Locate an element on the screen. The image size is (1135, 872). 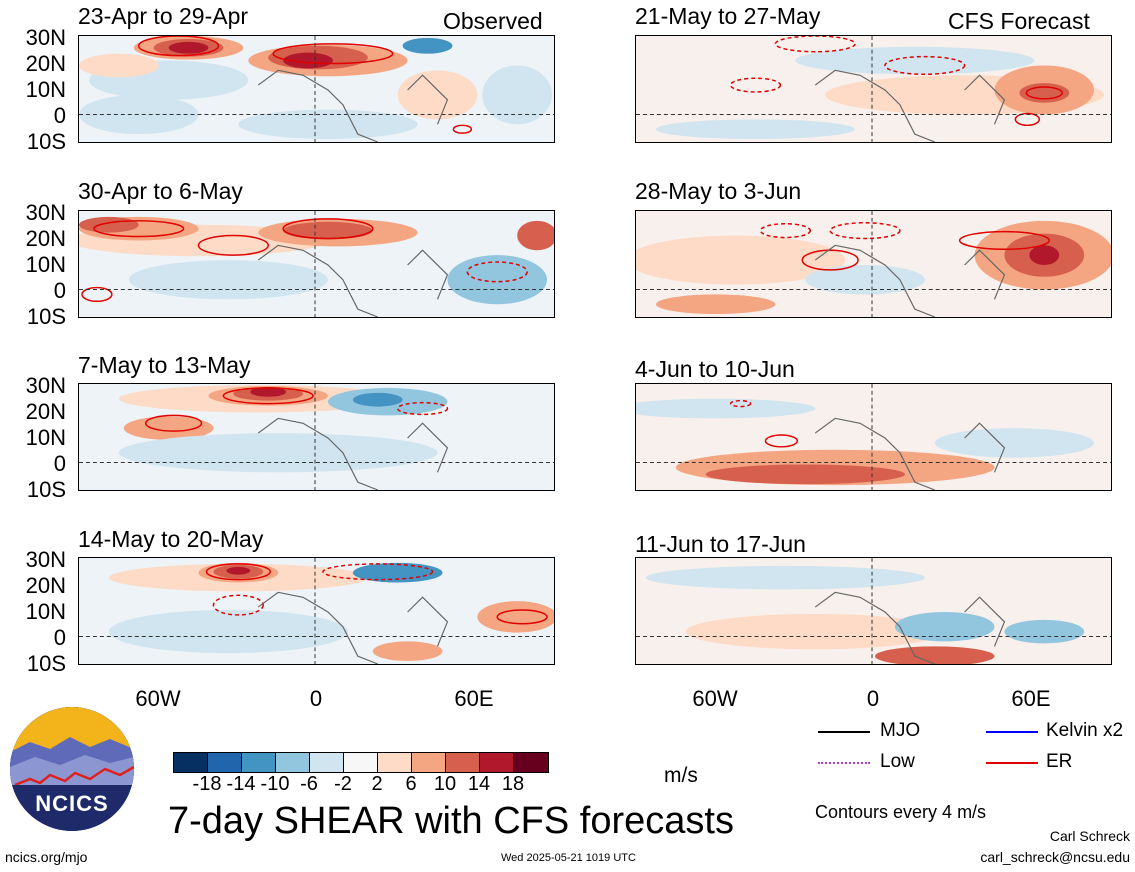
colorbar-tick: 18 is located at coordinates (513, 784).